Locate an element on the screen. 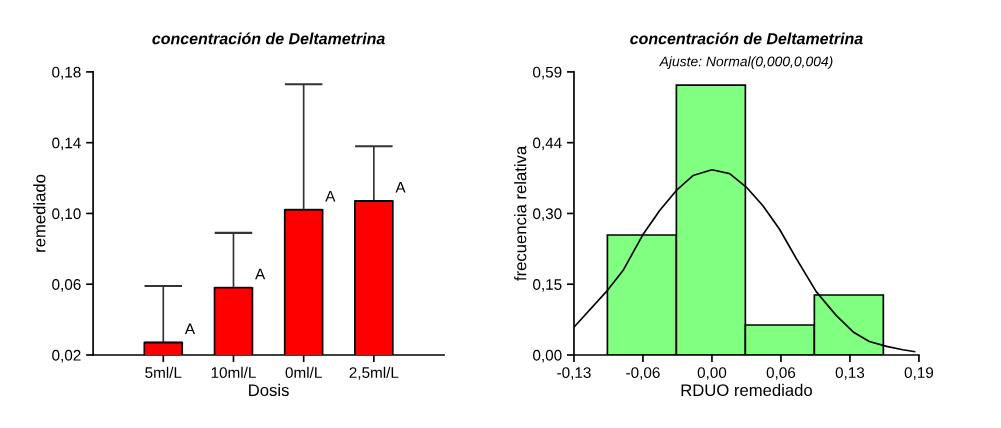 The width and height of the screenshot is (1001, 428). x-tick-label: 0,19 is located at coordinates (919, 373).